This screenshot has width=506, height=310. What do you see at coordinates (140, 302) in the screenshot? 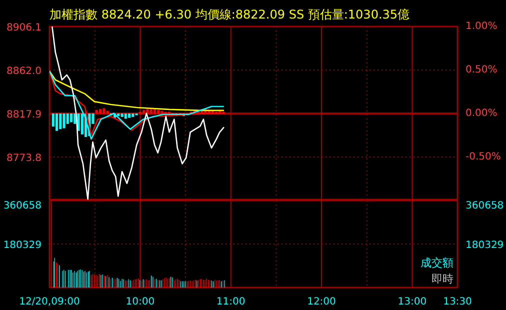
I see `x-tick-label: 10:00` at bounding box center [140, 302].